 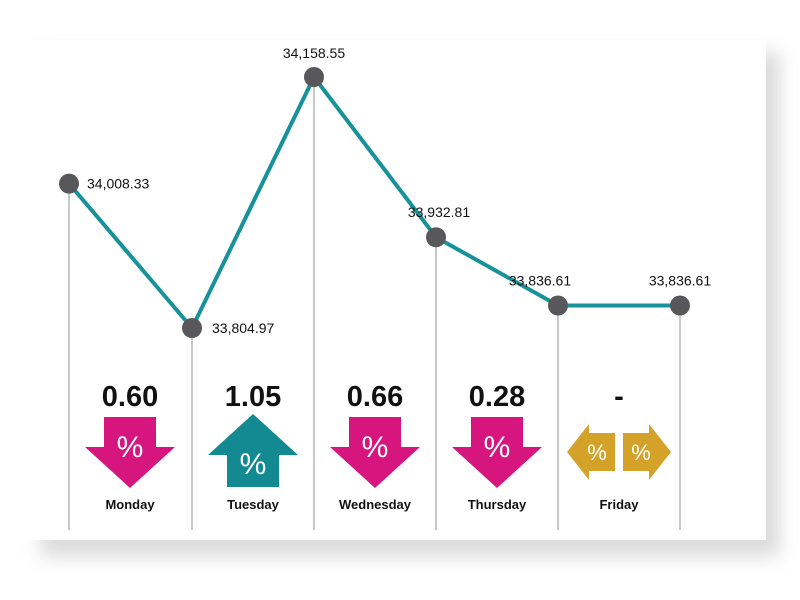 What do you see at coordinates (619, 452) in the screenshot?
I see `arrow-flat-icon: %%` at bounding box center [619, 452].